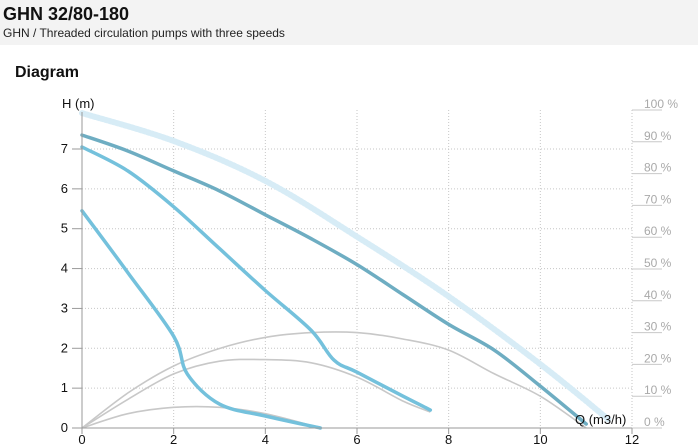 The image size is (698, 446). What do you see at coordinates (654, 422) in the screenshot?
I see `efficiency-tick-label: 0 %` at bounding box center [654, 422].